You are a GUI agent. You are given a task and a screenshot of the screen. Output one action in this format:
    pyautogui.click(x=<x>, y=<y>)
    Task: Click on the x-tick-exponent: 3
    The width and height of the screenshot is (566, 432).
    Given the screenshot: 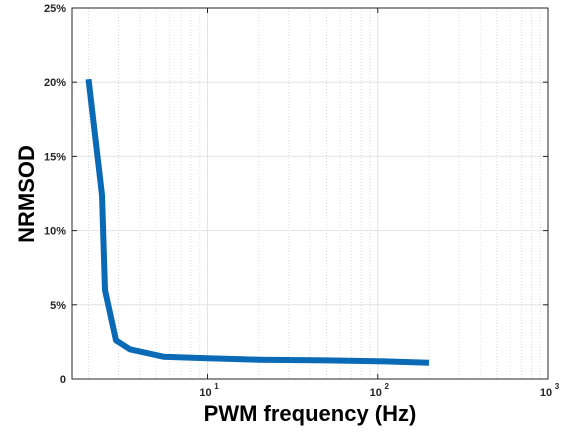 What is the action you would take?
    pyautogui.click(x=557, y=386)
    